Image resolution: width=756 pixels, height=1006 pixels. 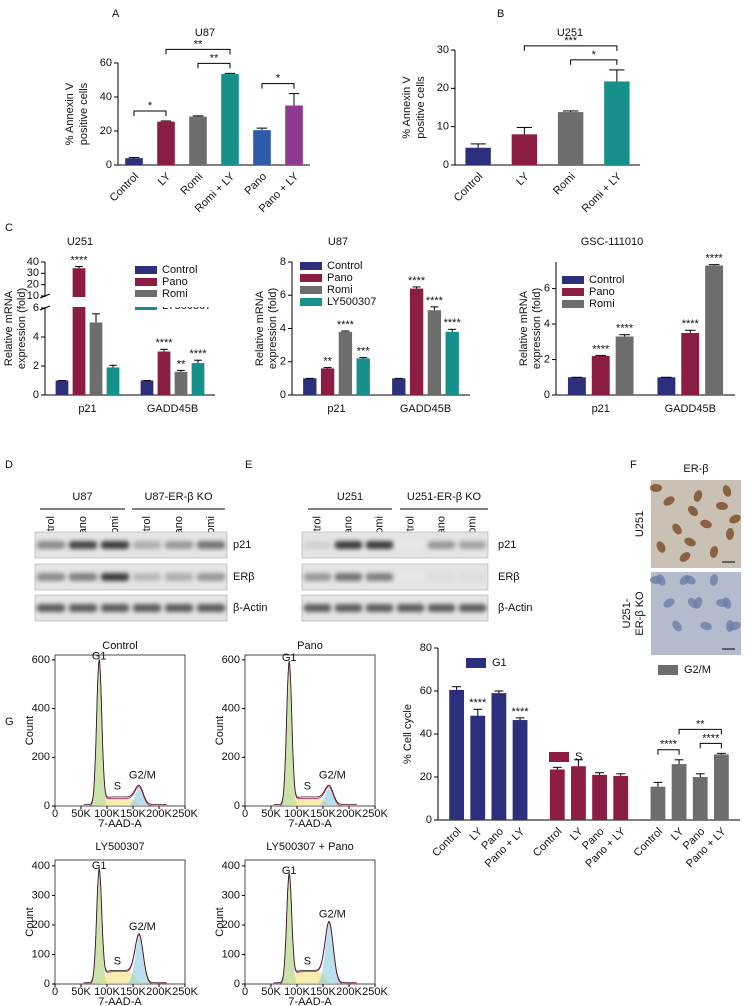 I want to click on x-tick-label: 150K, so click(x=133, y=992).